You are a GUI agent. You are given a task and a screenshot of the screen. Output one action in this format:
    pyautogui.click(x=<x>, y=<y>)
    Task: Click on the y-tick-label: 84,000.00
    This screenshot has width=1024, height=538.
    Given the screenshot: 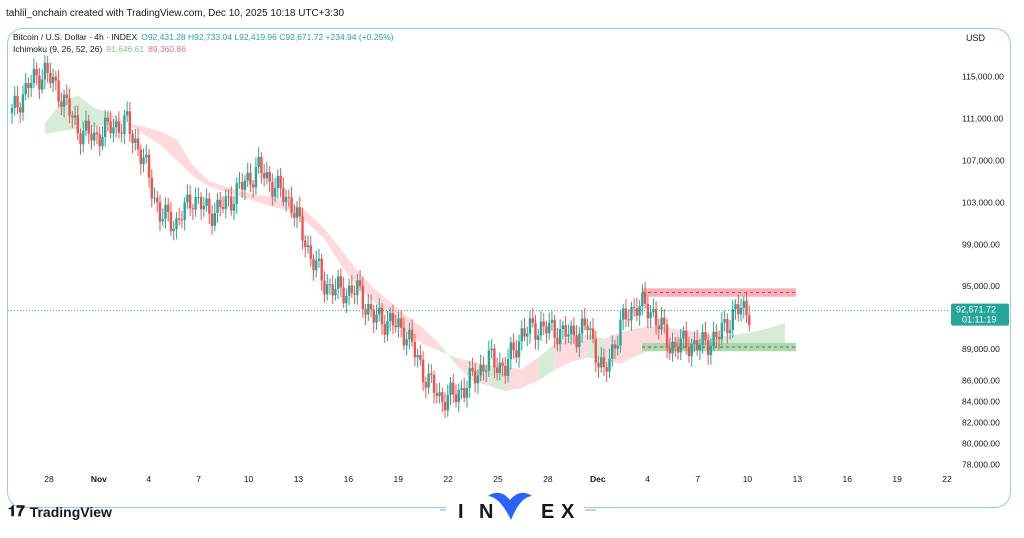 What is the action you would take?
    pyautogui.click(x=981, y=402)
    